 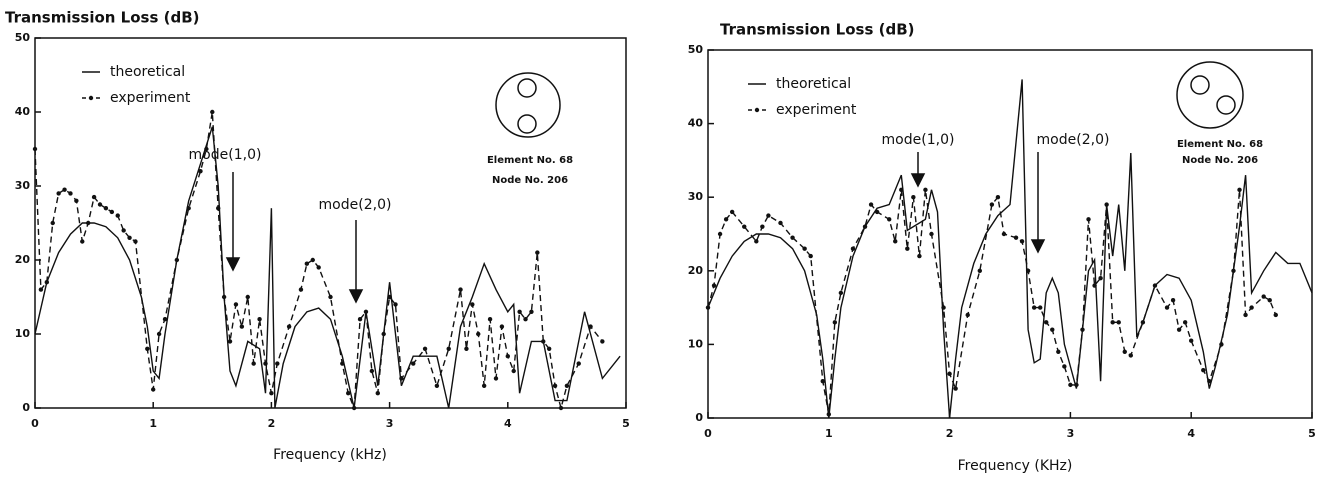 I want to click on x-axis-label: Frequency (KHz), so click(x=1015, y=466).